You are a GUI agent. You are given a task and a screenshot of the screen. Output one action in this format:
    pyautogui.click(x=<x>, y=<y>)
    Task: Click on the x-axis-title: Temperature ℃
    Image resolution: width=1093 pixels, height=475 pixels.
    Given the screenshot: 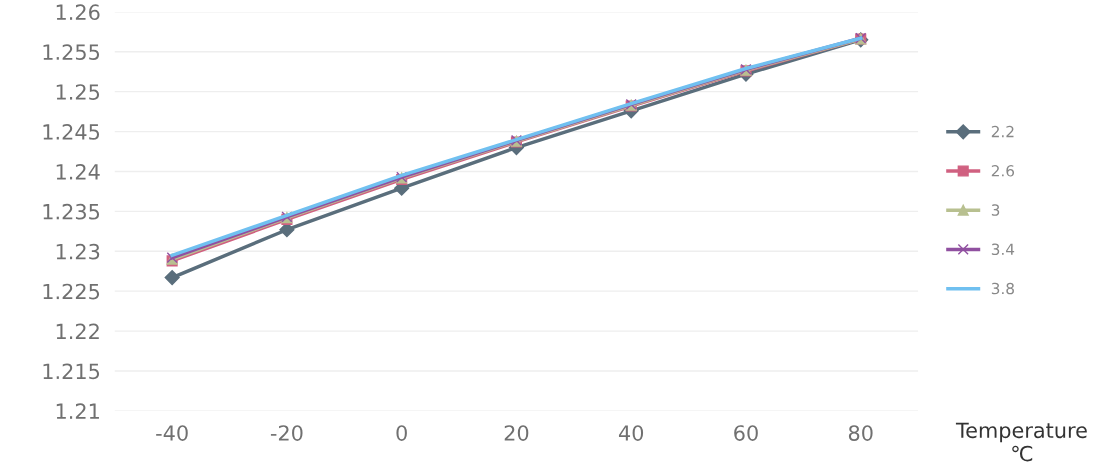 What is the action you would take?
    pyautogui.click(x=1021, y=442)
    